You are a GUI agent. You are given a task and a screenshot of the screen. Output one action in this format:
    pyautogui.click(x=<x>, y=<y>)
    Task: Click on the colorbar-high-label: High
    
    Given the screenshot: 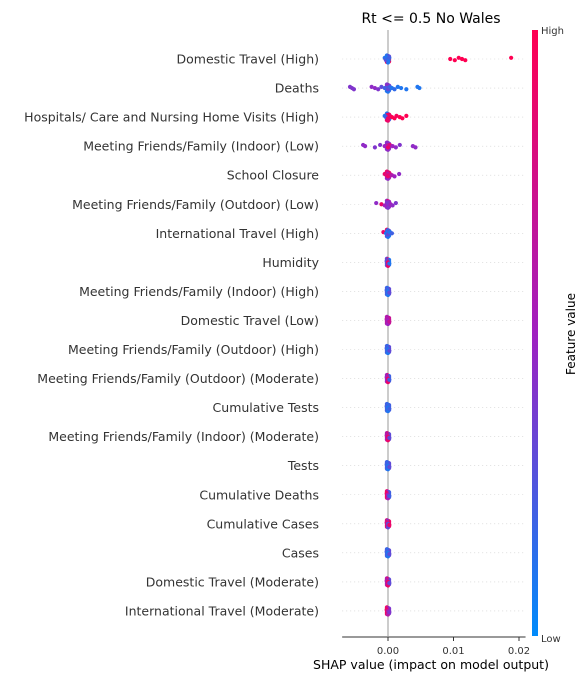 What is the action you would take?
    pyautogui.click(x=552, y=31)
    